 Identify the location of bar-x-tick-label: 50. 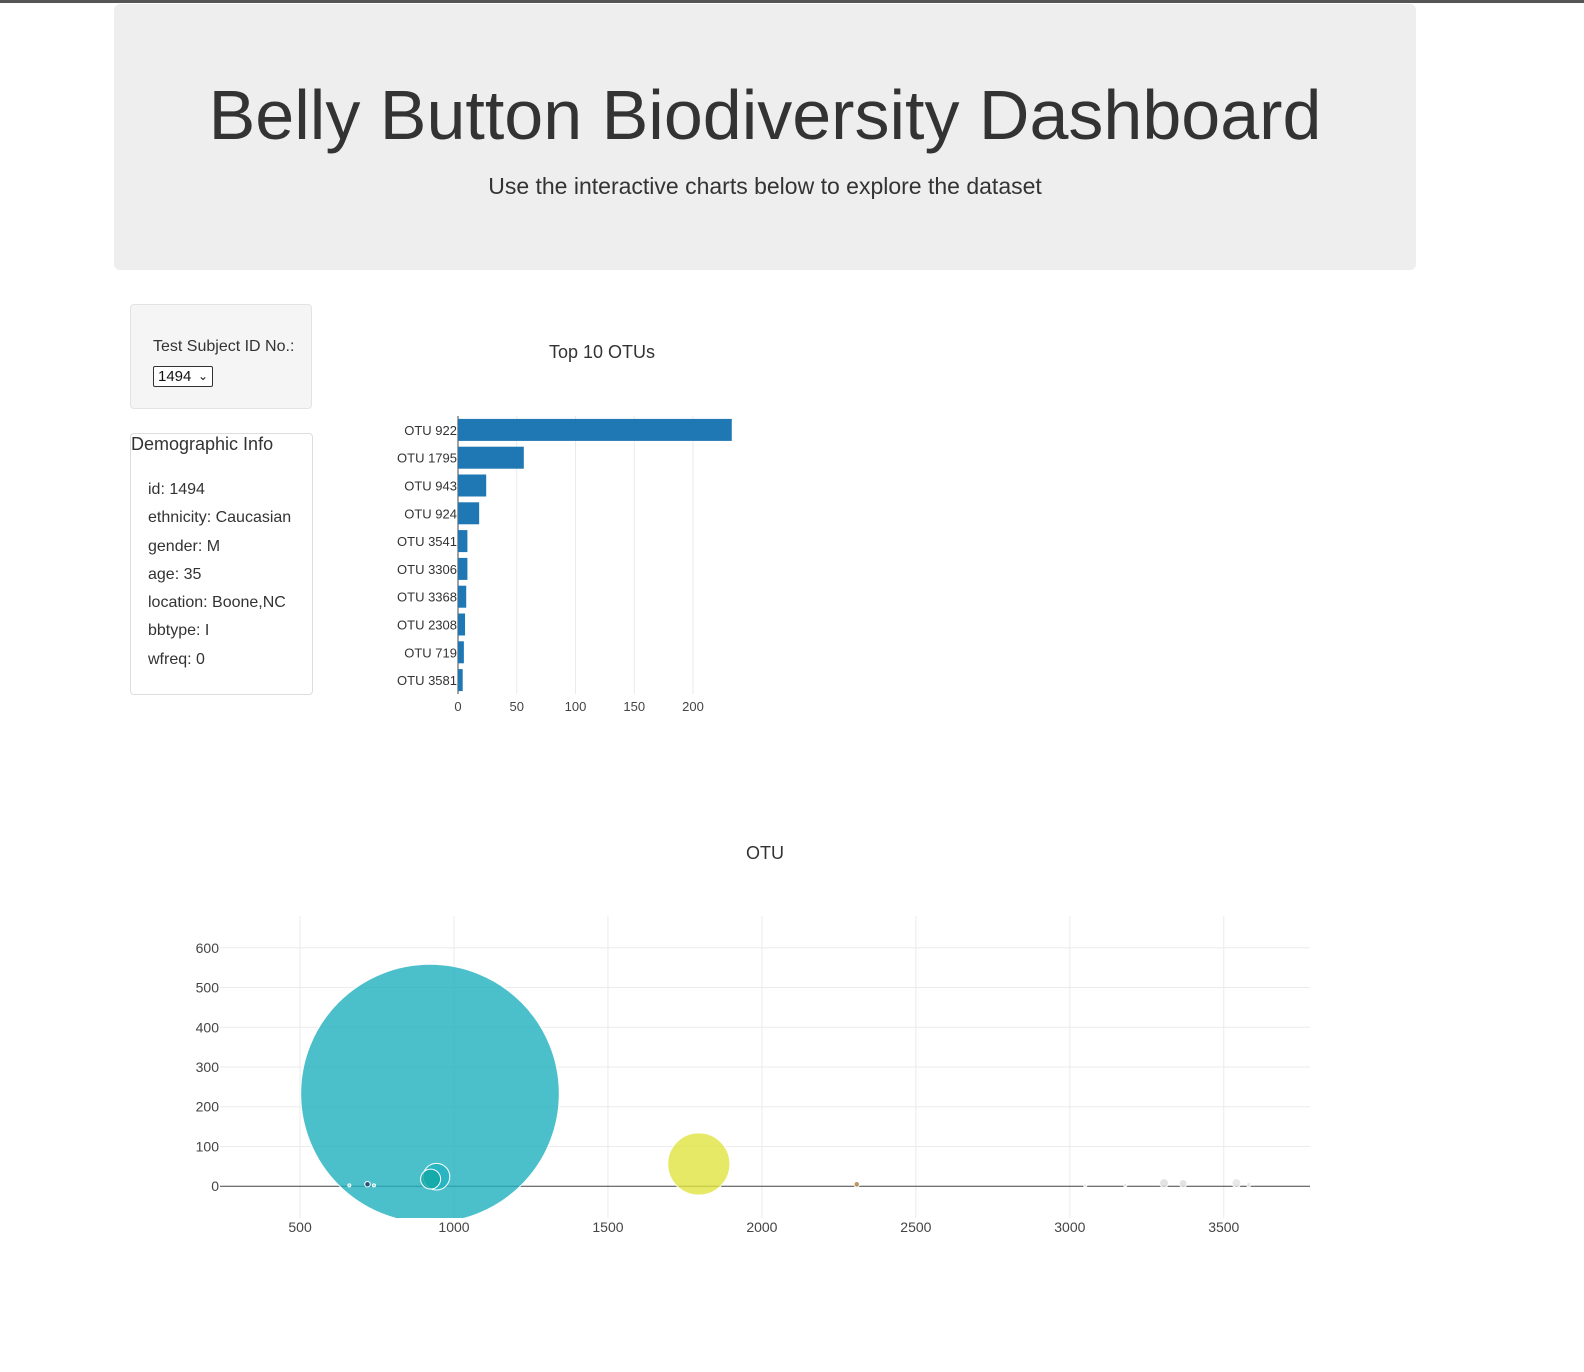
(517, 706).